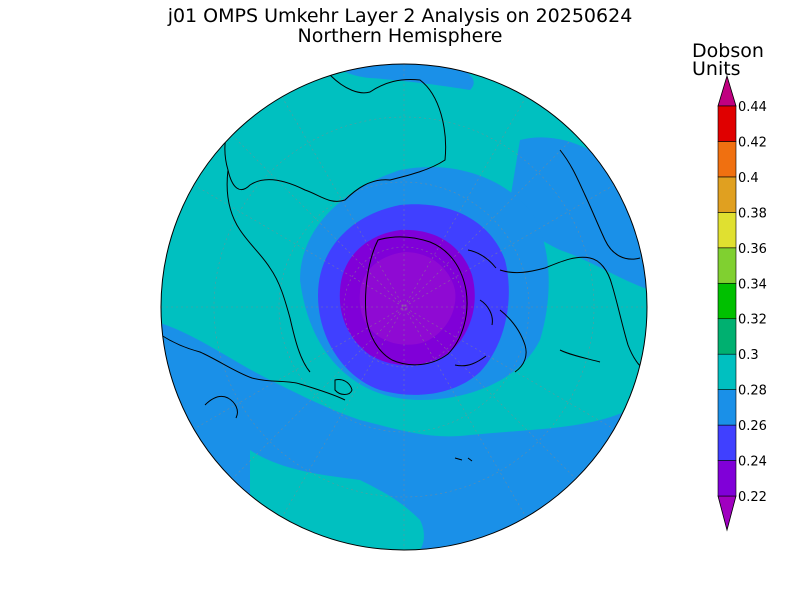 The height and width of the screenshot is (600, 800). I want to click on colorbar-low-arrow, so click(727, 513).